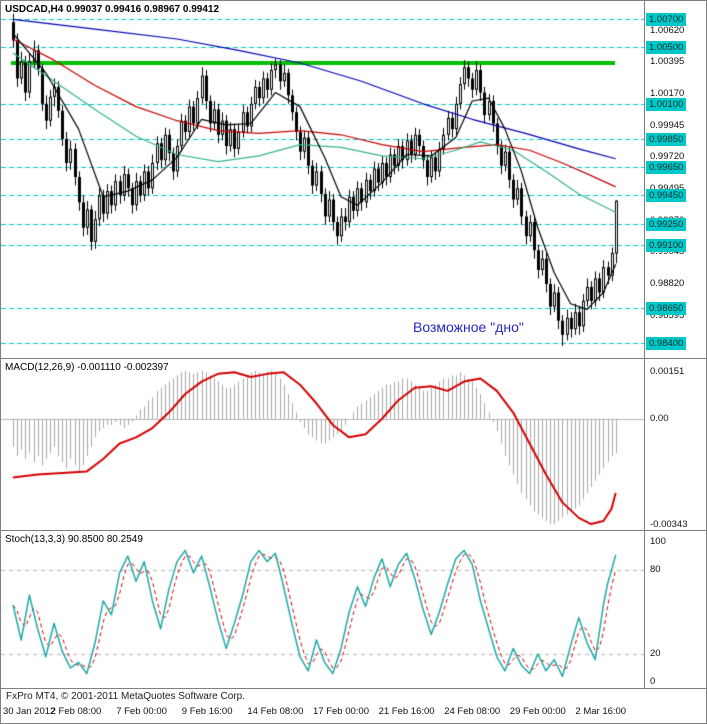 Image resolution: width=707 pixels, height=724 pixels. What do you see at coordinates (653, 681) in the screenshot?
I see `stoch-tick-label: 0` at bounding box center [653, 681].